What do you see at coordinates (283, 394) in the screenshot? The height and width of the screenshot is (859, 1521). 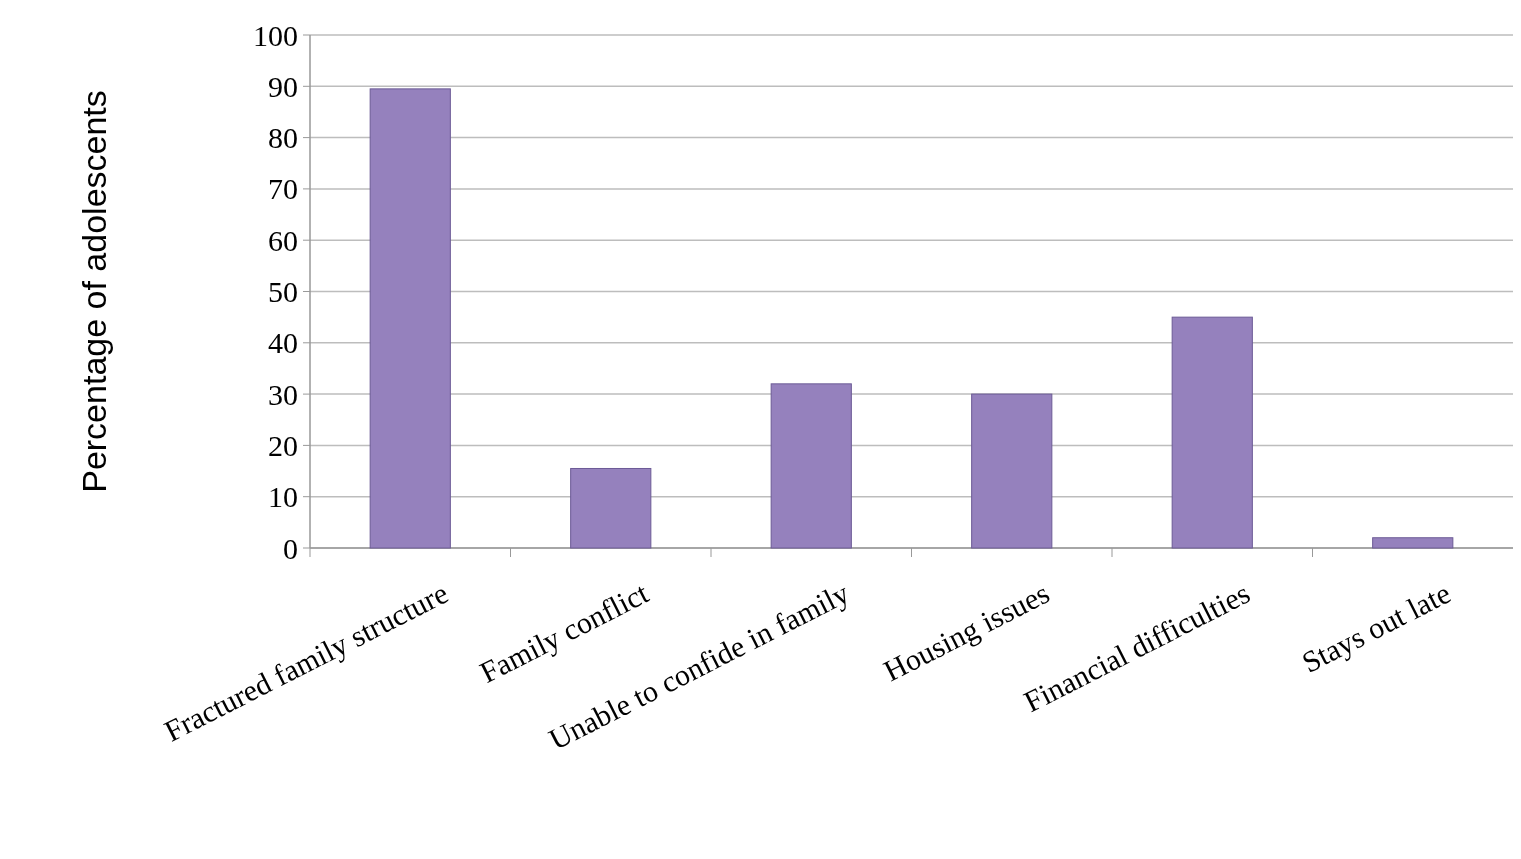 I see `y-tick-label: 30` at bounding box center [283, 394].